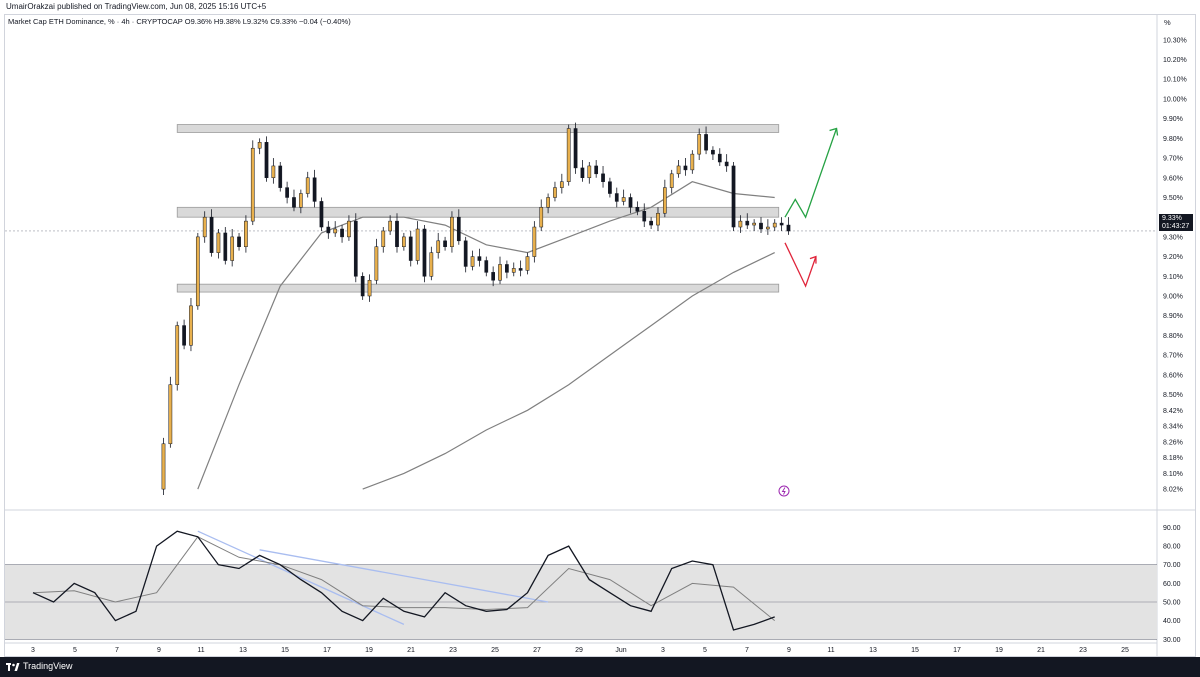 The height and width of the screenshot is (677, 1200). Describe the element at coordinates (1175, 80) in the screenshot. I see `price-tick-label: 10.10%` at that location.